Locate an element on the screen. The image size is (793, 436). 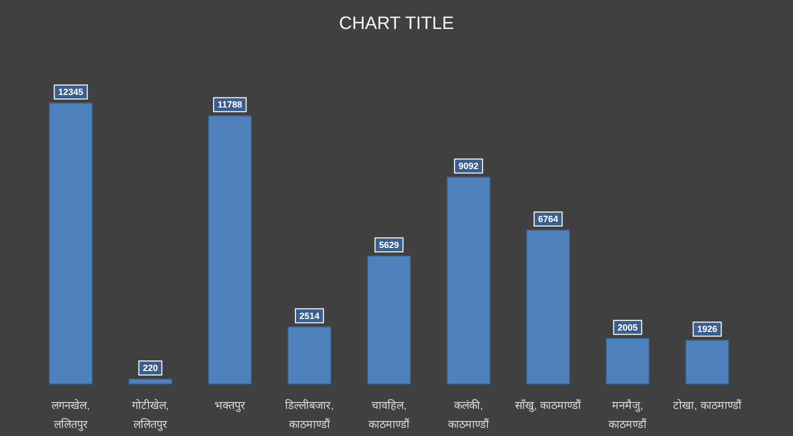
x-tick-label: चावहिल, काठमाण्डौं is located at coordinates (389, 415).